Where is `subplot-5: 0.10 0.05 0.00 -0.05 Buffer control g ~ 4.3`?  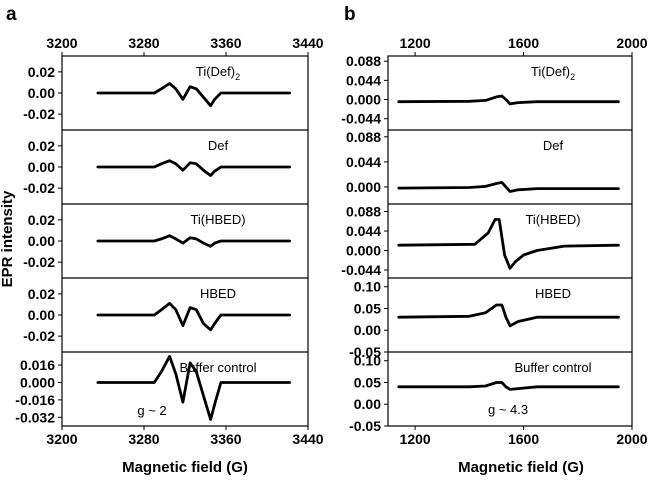 subplot-5: 0.10 0.05 0.00 -0.05 Buffer control g ~ 4.3 is located at coordinates (490, 392).